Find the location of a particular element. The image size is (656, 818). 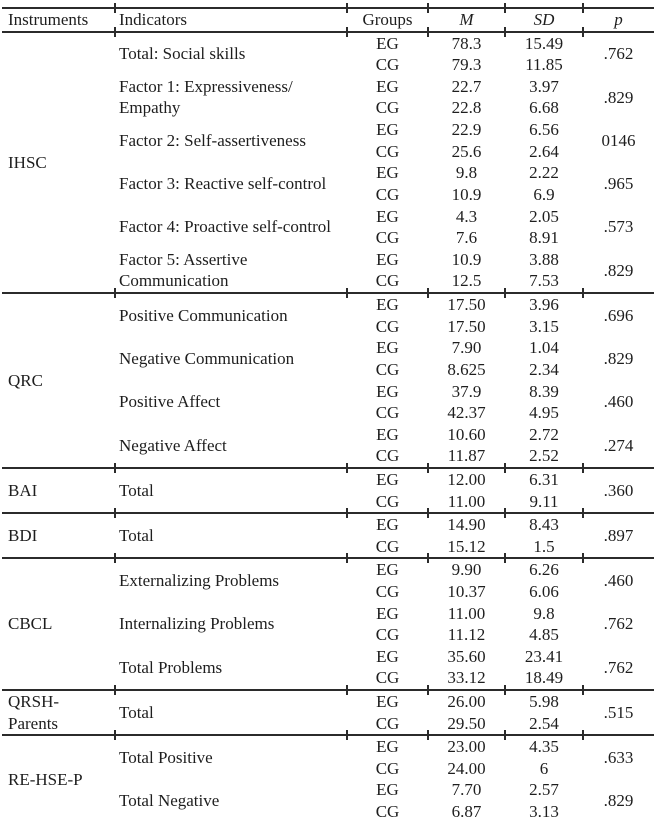

mean-cell: 24.00 is located at coordinates (466, 768).